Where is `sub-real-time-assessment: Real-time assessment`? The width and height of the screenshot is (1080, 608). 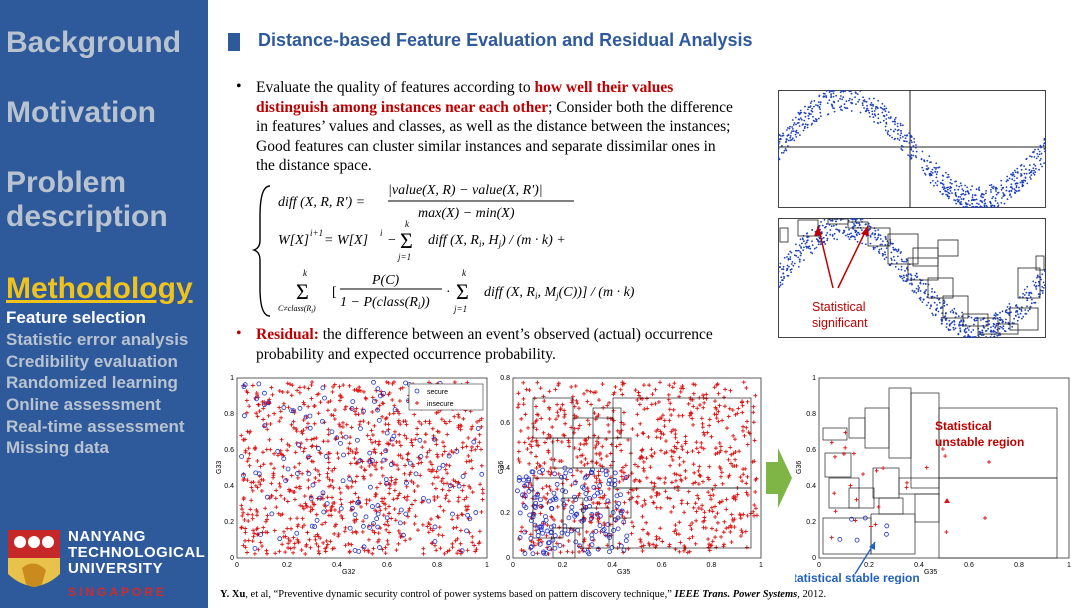
sub-real-time-assessment: Real-time assessment is located at coordinates (95, 426).